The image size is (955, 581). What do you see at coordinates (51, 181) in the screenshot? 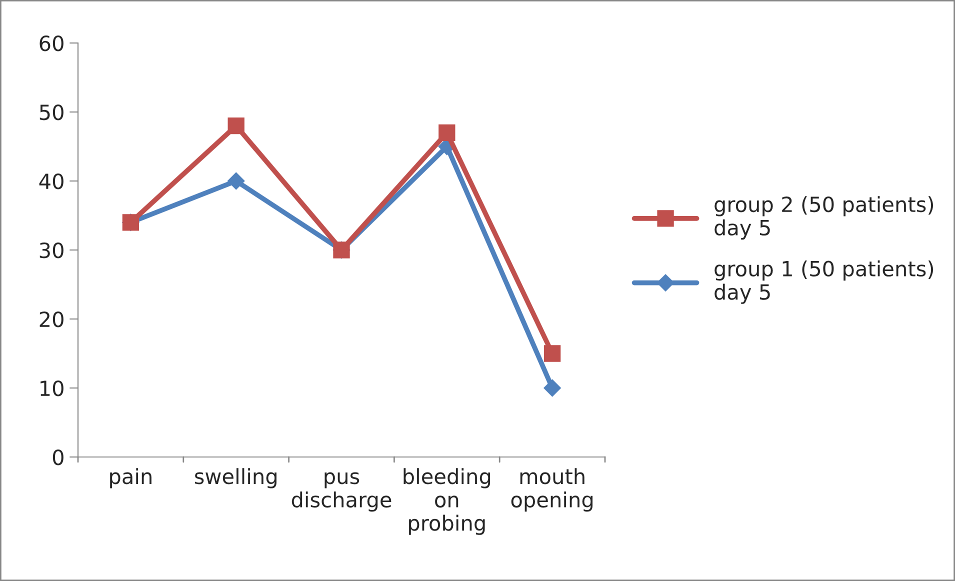
I see `y-tick-label: 40` at bounding box center [51, 181].